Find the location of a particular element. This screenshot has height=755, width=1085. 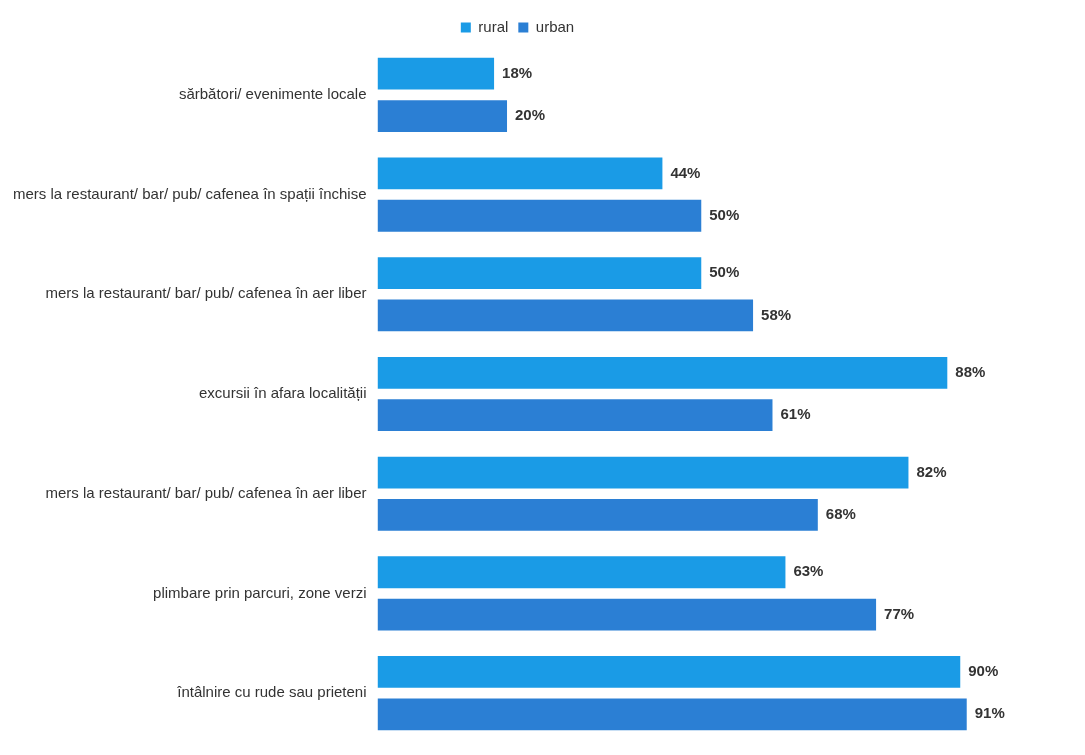

data-label: 63% is located at coordinates (808, 571).